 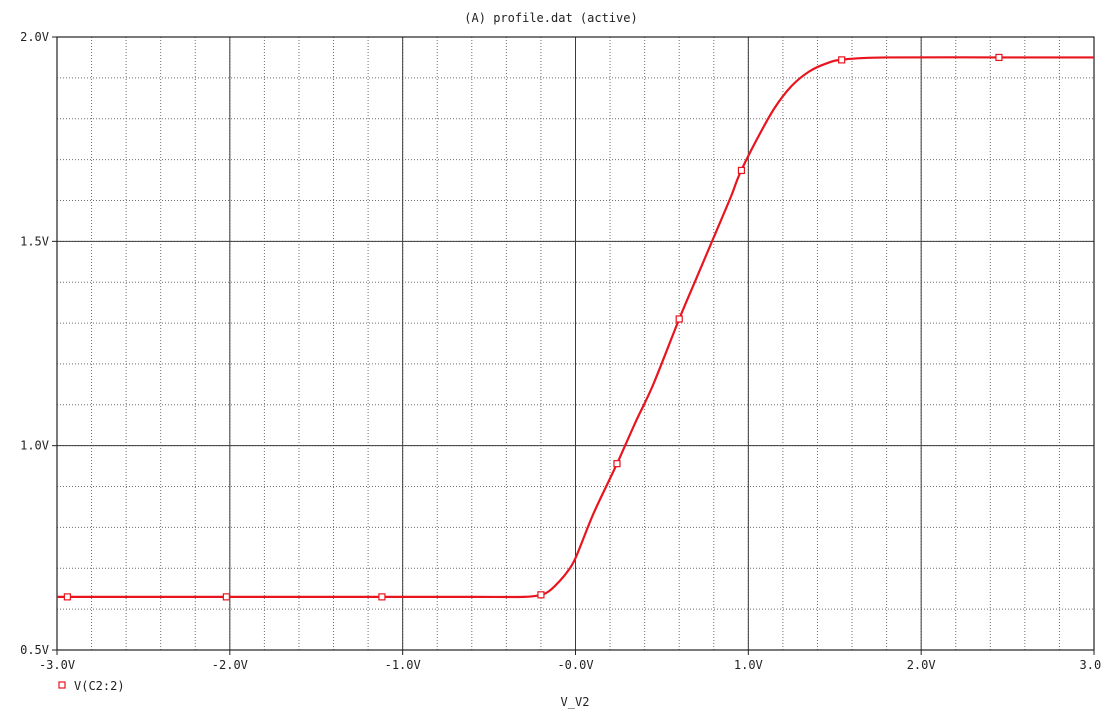 I want to click on x-tick-label: -0.0V, so click(x=575, y=665).